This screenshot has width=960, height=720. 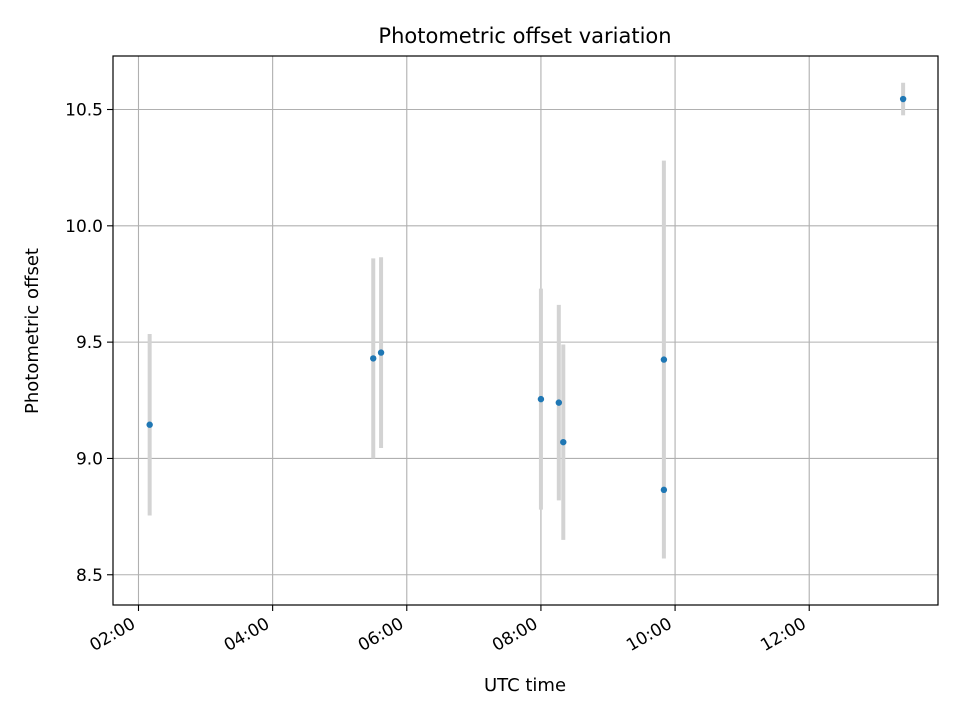 I want to click on chart-title: Photometric offset variation, so click(x=524, y=36).